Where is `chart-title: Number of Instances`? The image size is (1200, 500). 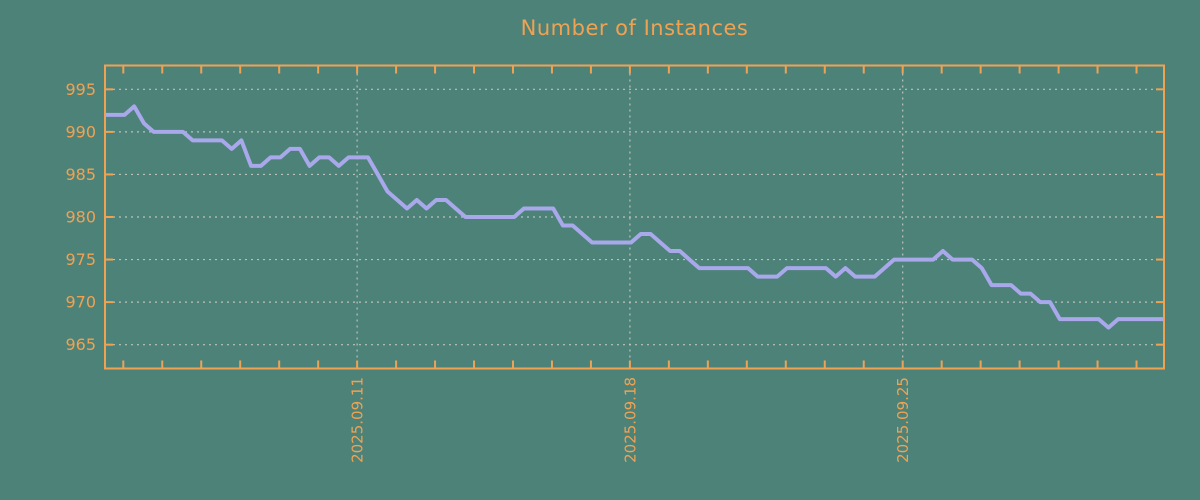 chart-title: Number of Instances is located at coordinates (634, 28).